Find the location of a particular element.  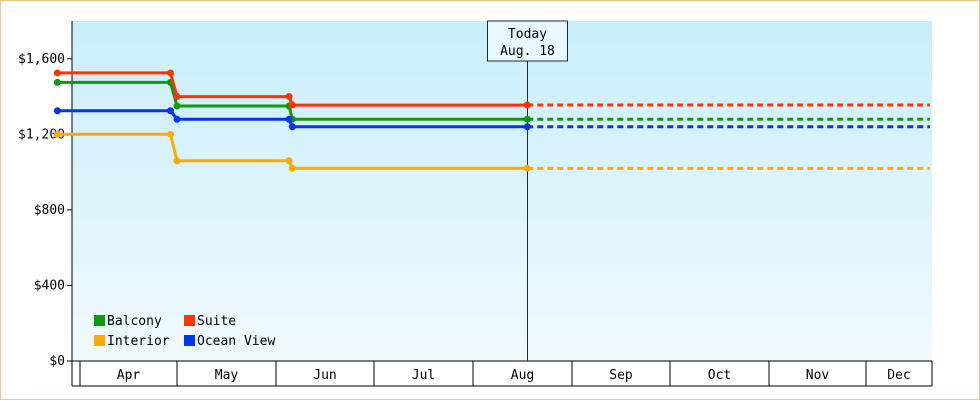

month-label-sep: Sep is located at coordinates (621, 375).